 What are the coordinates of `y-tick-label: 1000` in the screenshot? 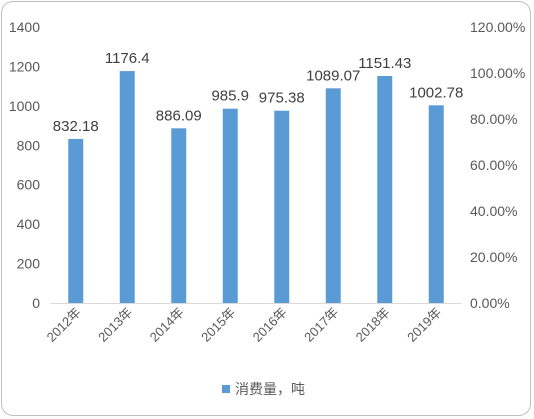 It's located at (24, 106).